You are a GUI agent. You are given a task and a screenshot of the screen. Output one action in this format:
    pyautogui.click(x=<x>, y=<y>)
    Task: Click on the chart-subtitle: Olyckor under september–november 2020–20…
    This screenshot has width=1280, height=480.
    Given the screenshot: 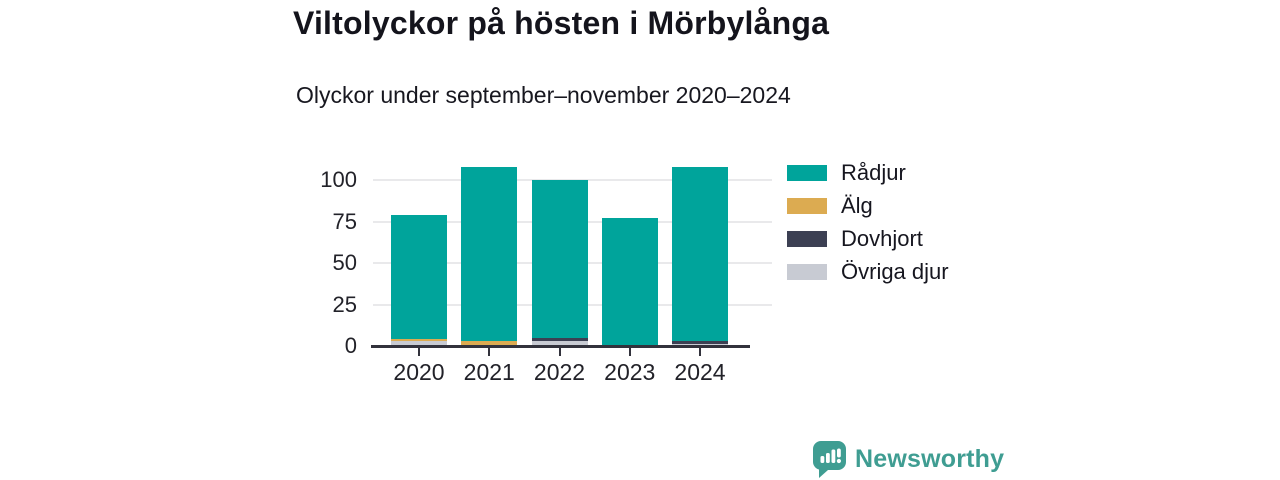 What is the action you would take?
    pyautogui.click(x=543, y=95)
    